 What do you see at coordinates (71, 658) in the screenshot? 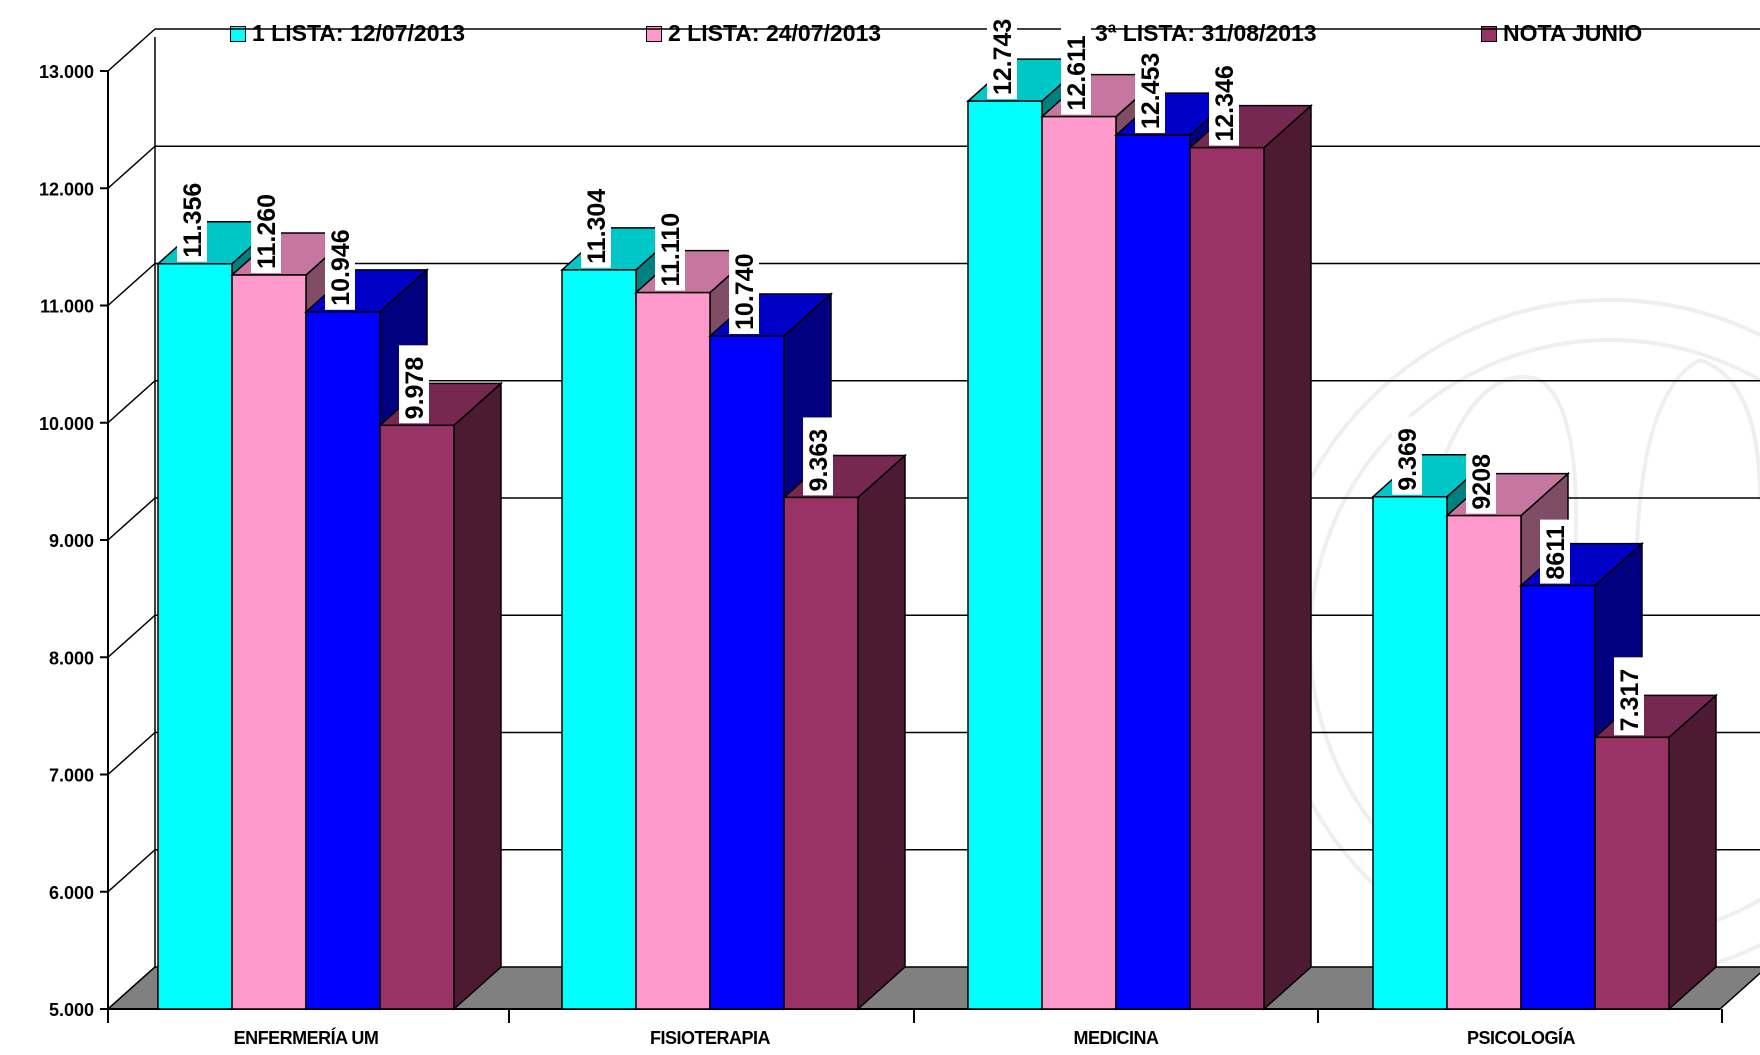
I see `y-tick-label: 8.000` at bounding box center [71, 658].